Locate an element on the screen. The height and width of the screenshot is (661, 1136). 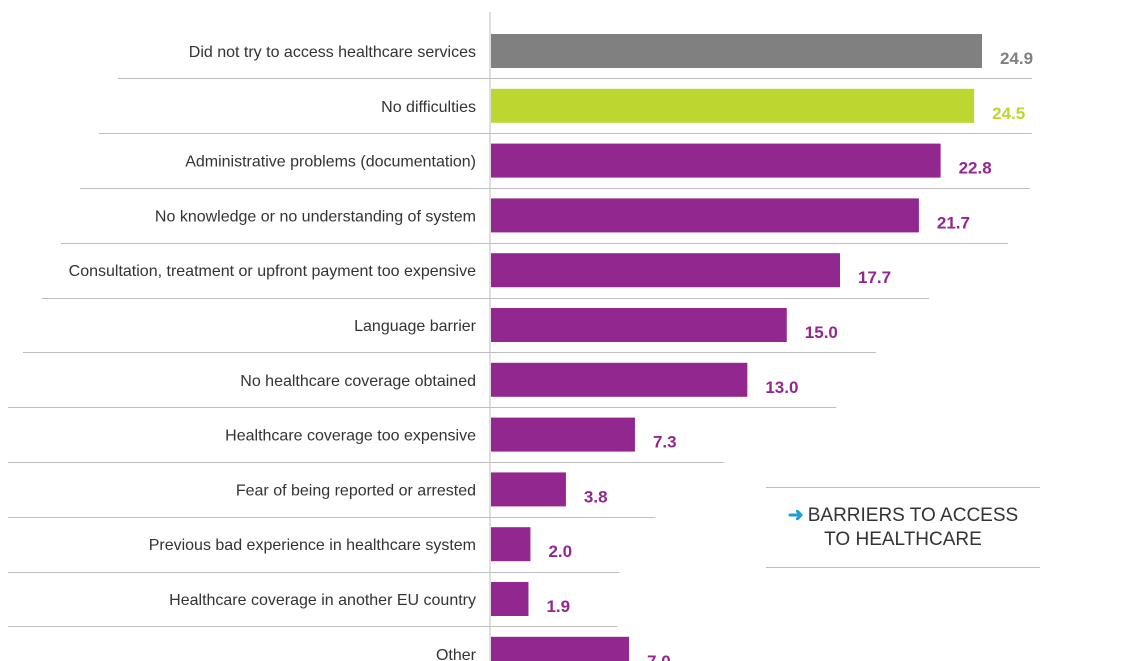
data-label: 22.8 is located at coordinates (975, 168).